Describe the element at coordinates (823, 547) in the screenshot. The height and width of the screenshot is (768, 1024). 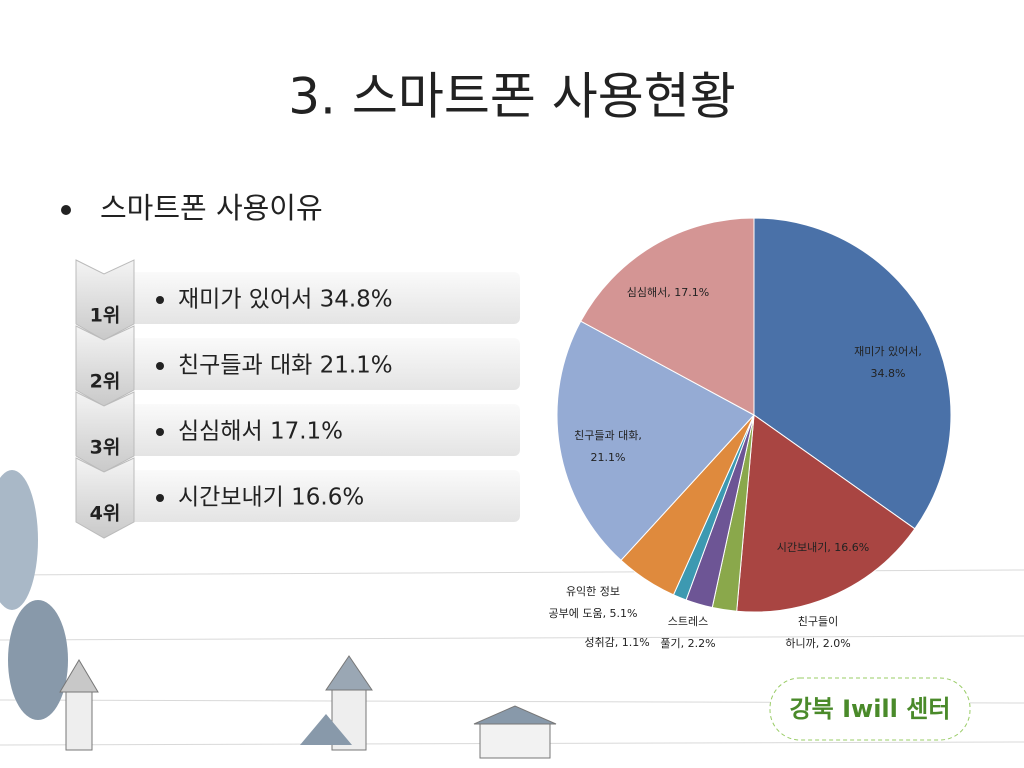
I see `data-label: 시간보내기, 16.6%` at that location.